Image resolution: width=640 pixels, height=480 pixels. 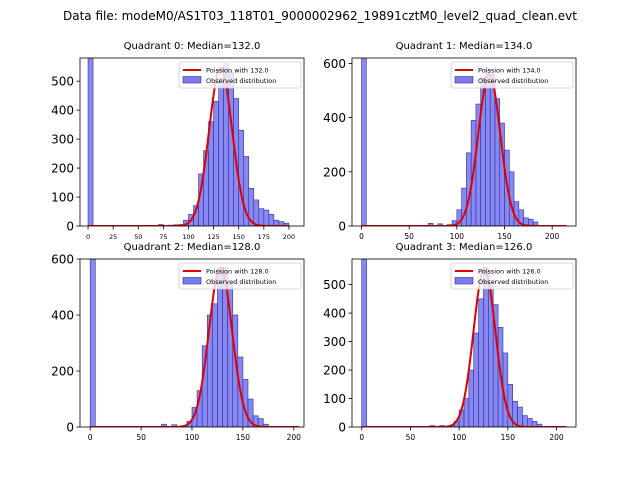 What do you see at coordinates (464, 46) in the screenshot?
I see `subplot-title: Quadrant 1: Median=134.0` at bounding box center [464, 46].